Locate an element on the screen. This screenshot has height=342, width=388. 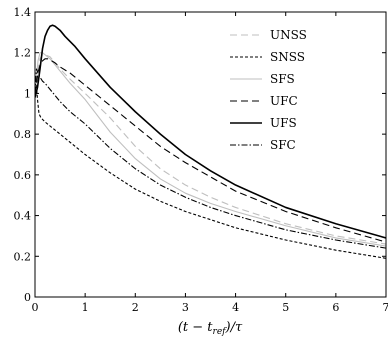
y-tick-label: 1.2 is located at coordinates (23, 53).